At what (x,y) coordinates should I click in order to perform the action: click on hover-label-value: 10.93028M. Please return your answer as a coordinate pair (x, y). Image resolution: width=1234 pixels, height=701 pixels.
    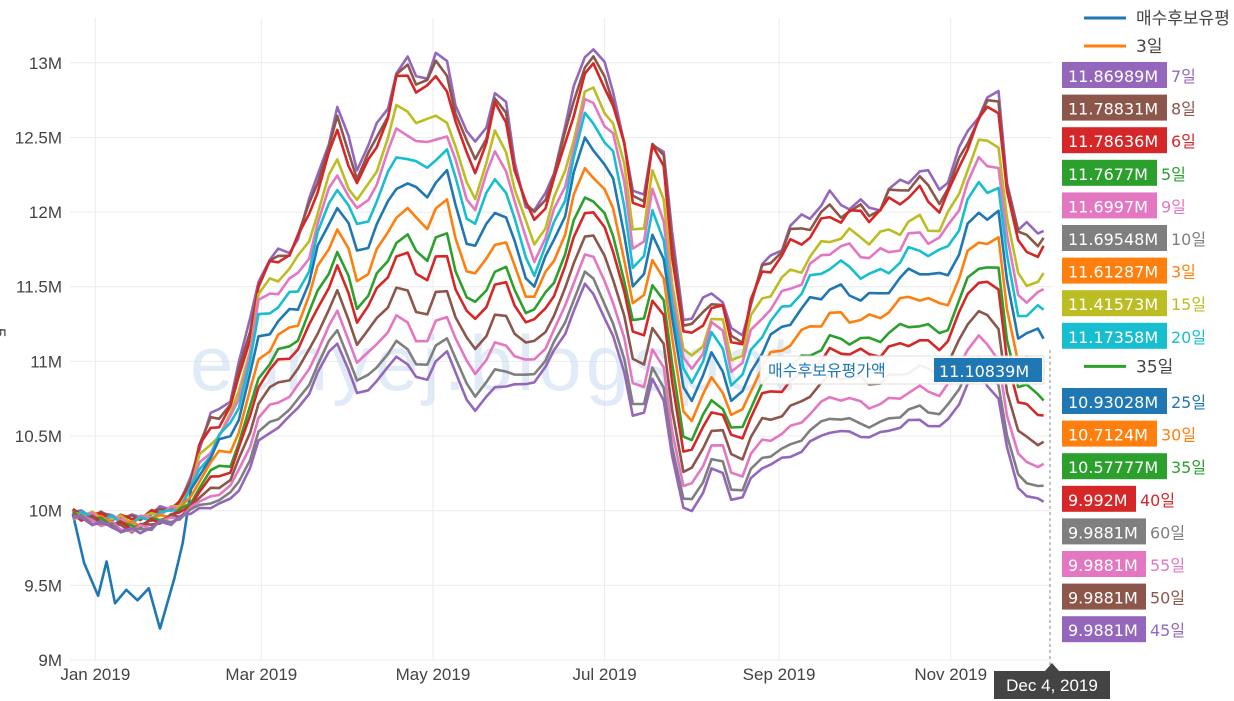
    Looking at the image, I should click on (1113, 402).